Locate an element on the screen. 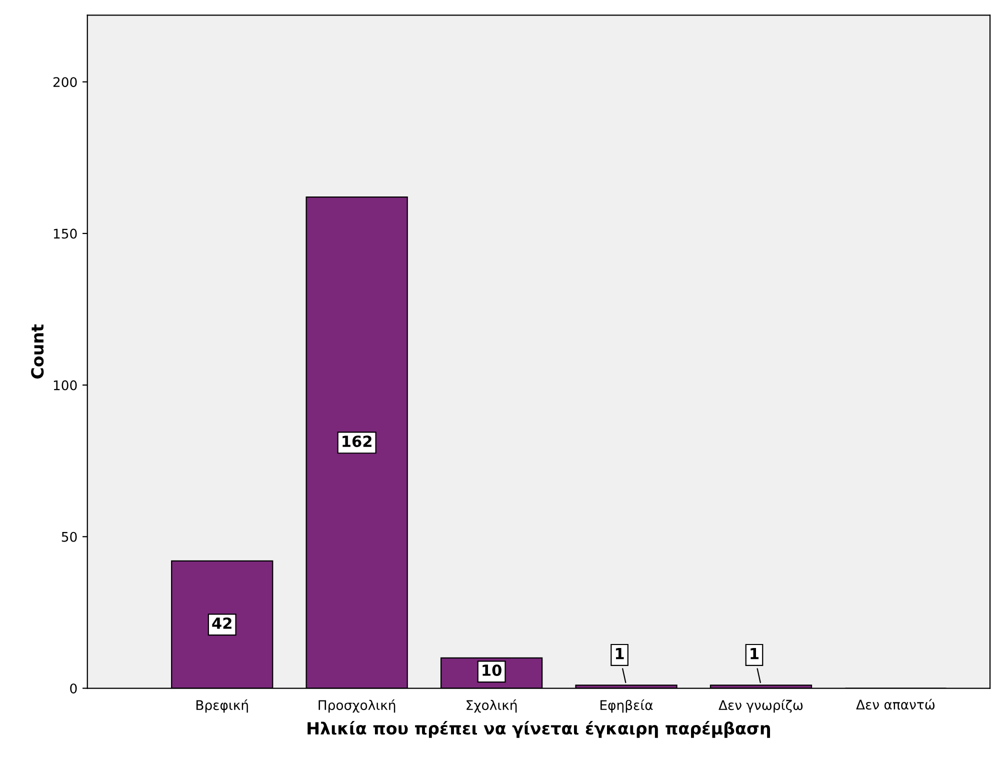 This screenshot has width=993, height=758. x-tick-label: Σχολική is located at coordinates (491, 706).